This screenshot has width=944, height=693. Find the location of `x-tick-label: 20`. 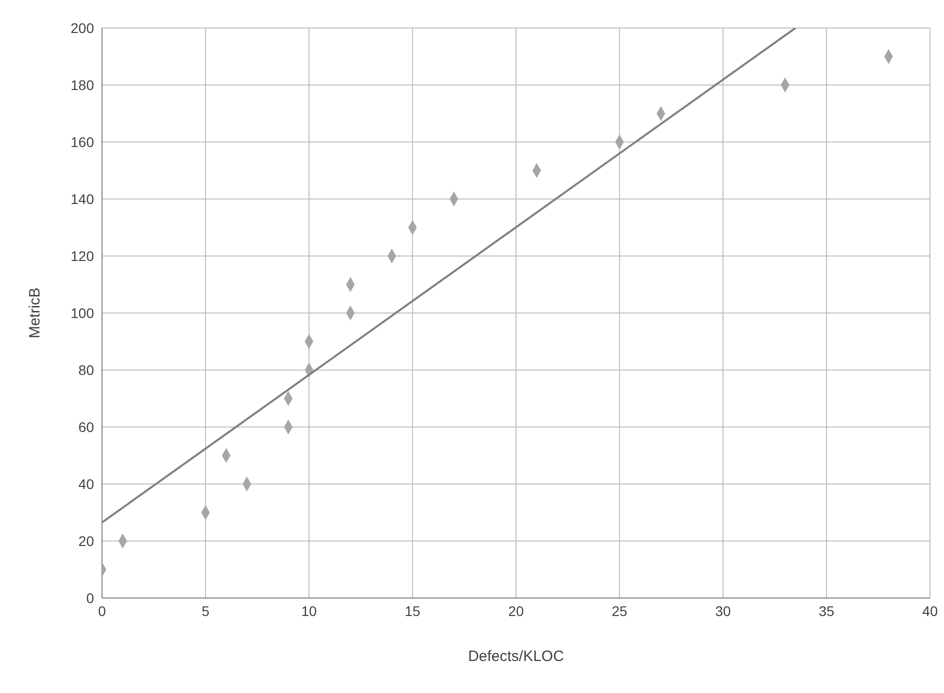

x-tick-label: 20 is located at coordinates (516, 610).